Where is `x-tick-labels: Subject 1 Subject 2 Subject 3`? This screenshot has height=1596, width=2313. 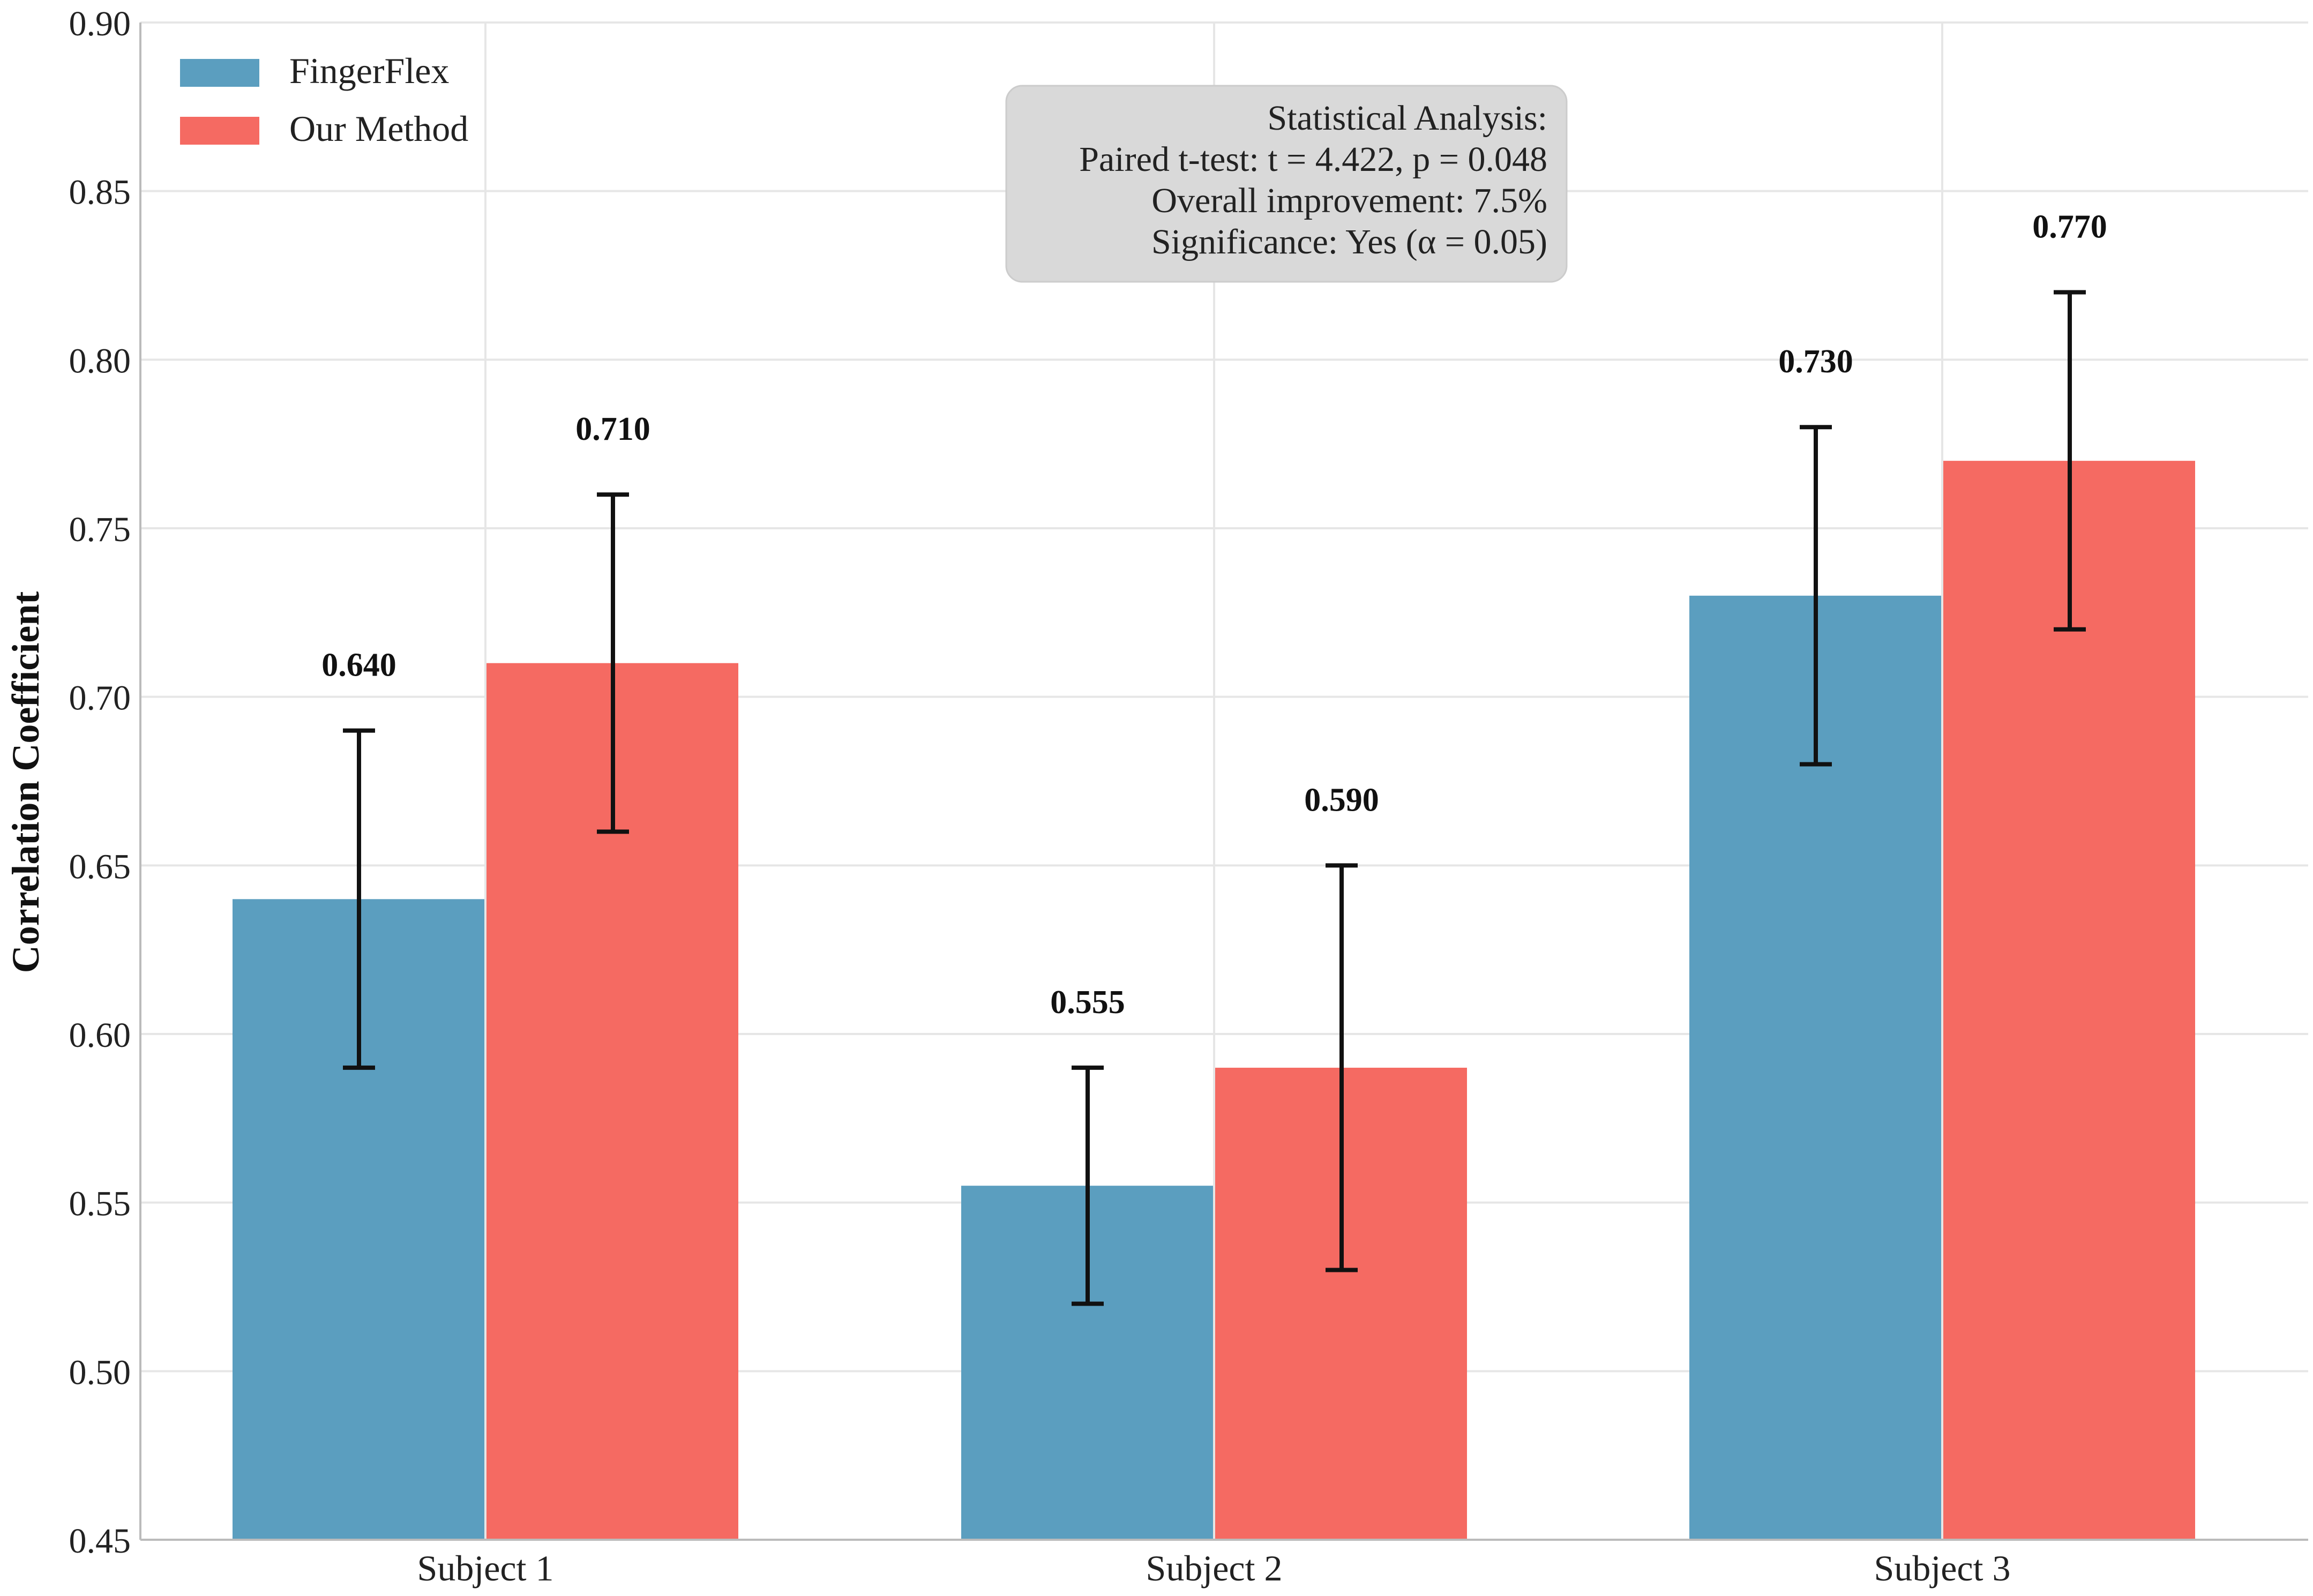 x-tick-labels: Subject 1 Subject 2 Subject 3 is located at coordinates (1214, 1568).